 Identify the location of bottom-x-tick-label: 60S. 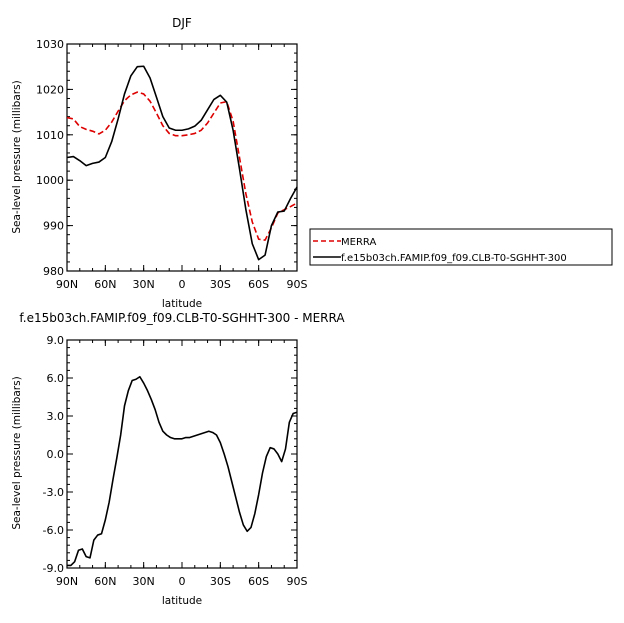
(258, 581).